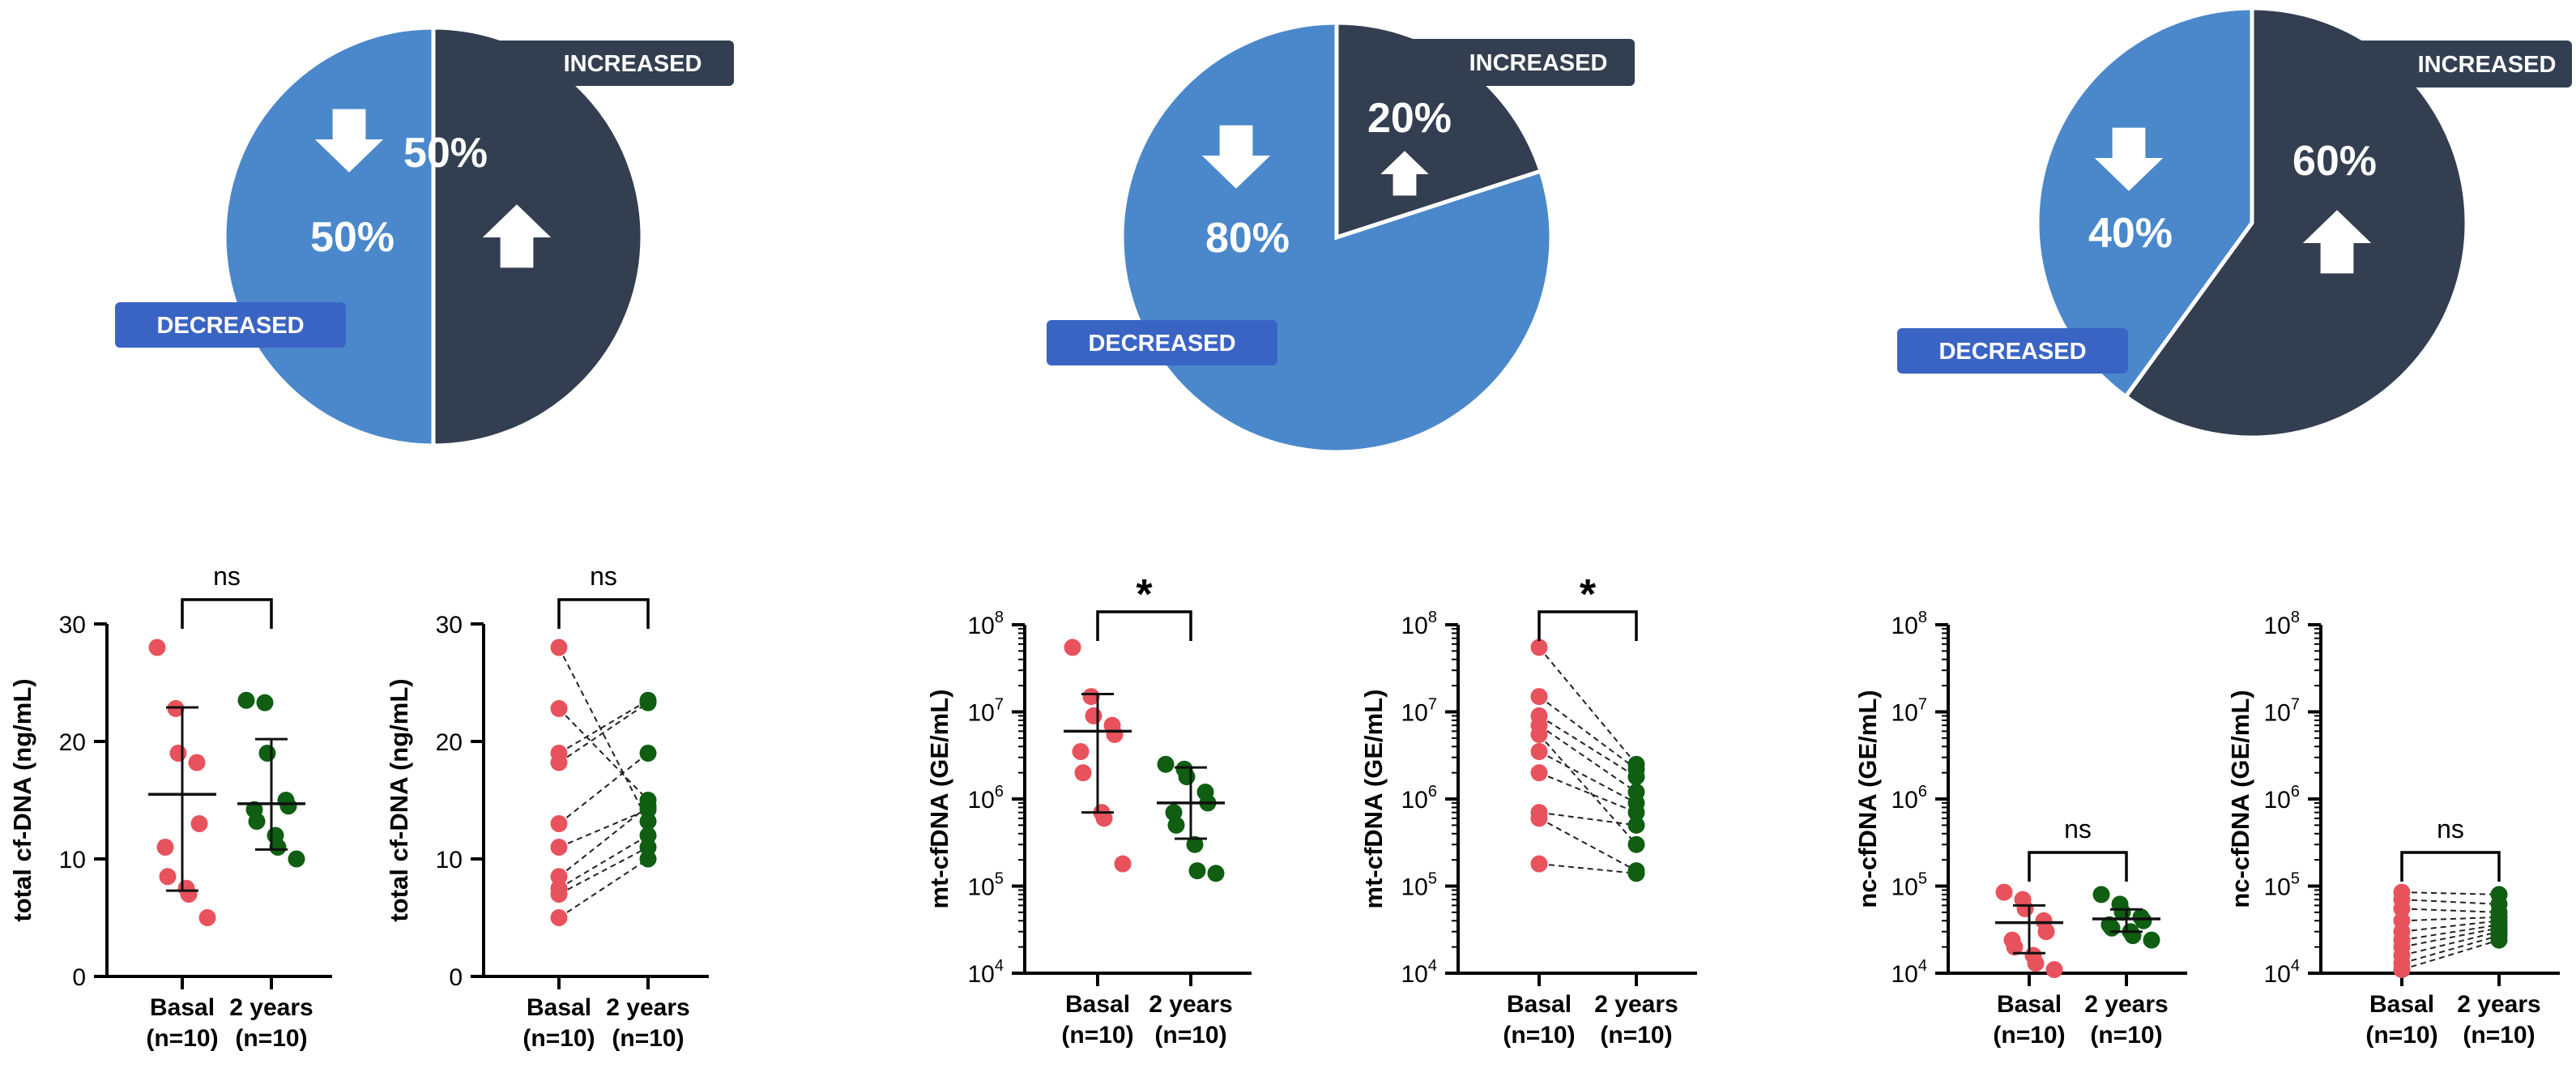  Describe the element at coordinates (450, 625) in the screenshot. I see `y-tick-label: 30` at that location.